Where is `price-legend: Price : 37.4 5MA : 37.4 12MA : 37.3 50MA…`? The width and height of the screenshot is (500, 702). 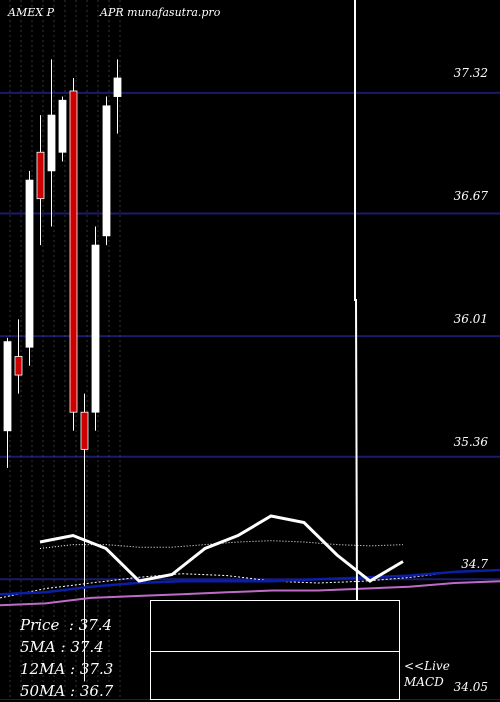 price-legend: Price : 37.4 5MA : 37.4 12MA : 37.3 50MA… is located at coordinates (66, 658).